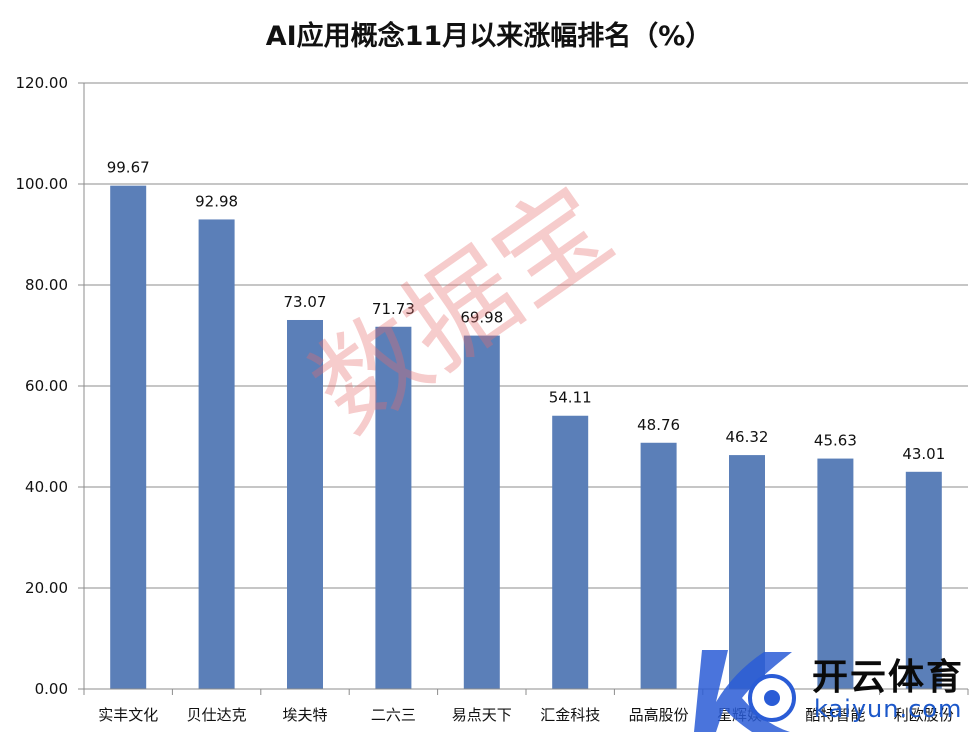  I want to click on y-tick-label: 60.00, so click(46, 386).